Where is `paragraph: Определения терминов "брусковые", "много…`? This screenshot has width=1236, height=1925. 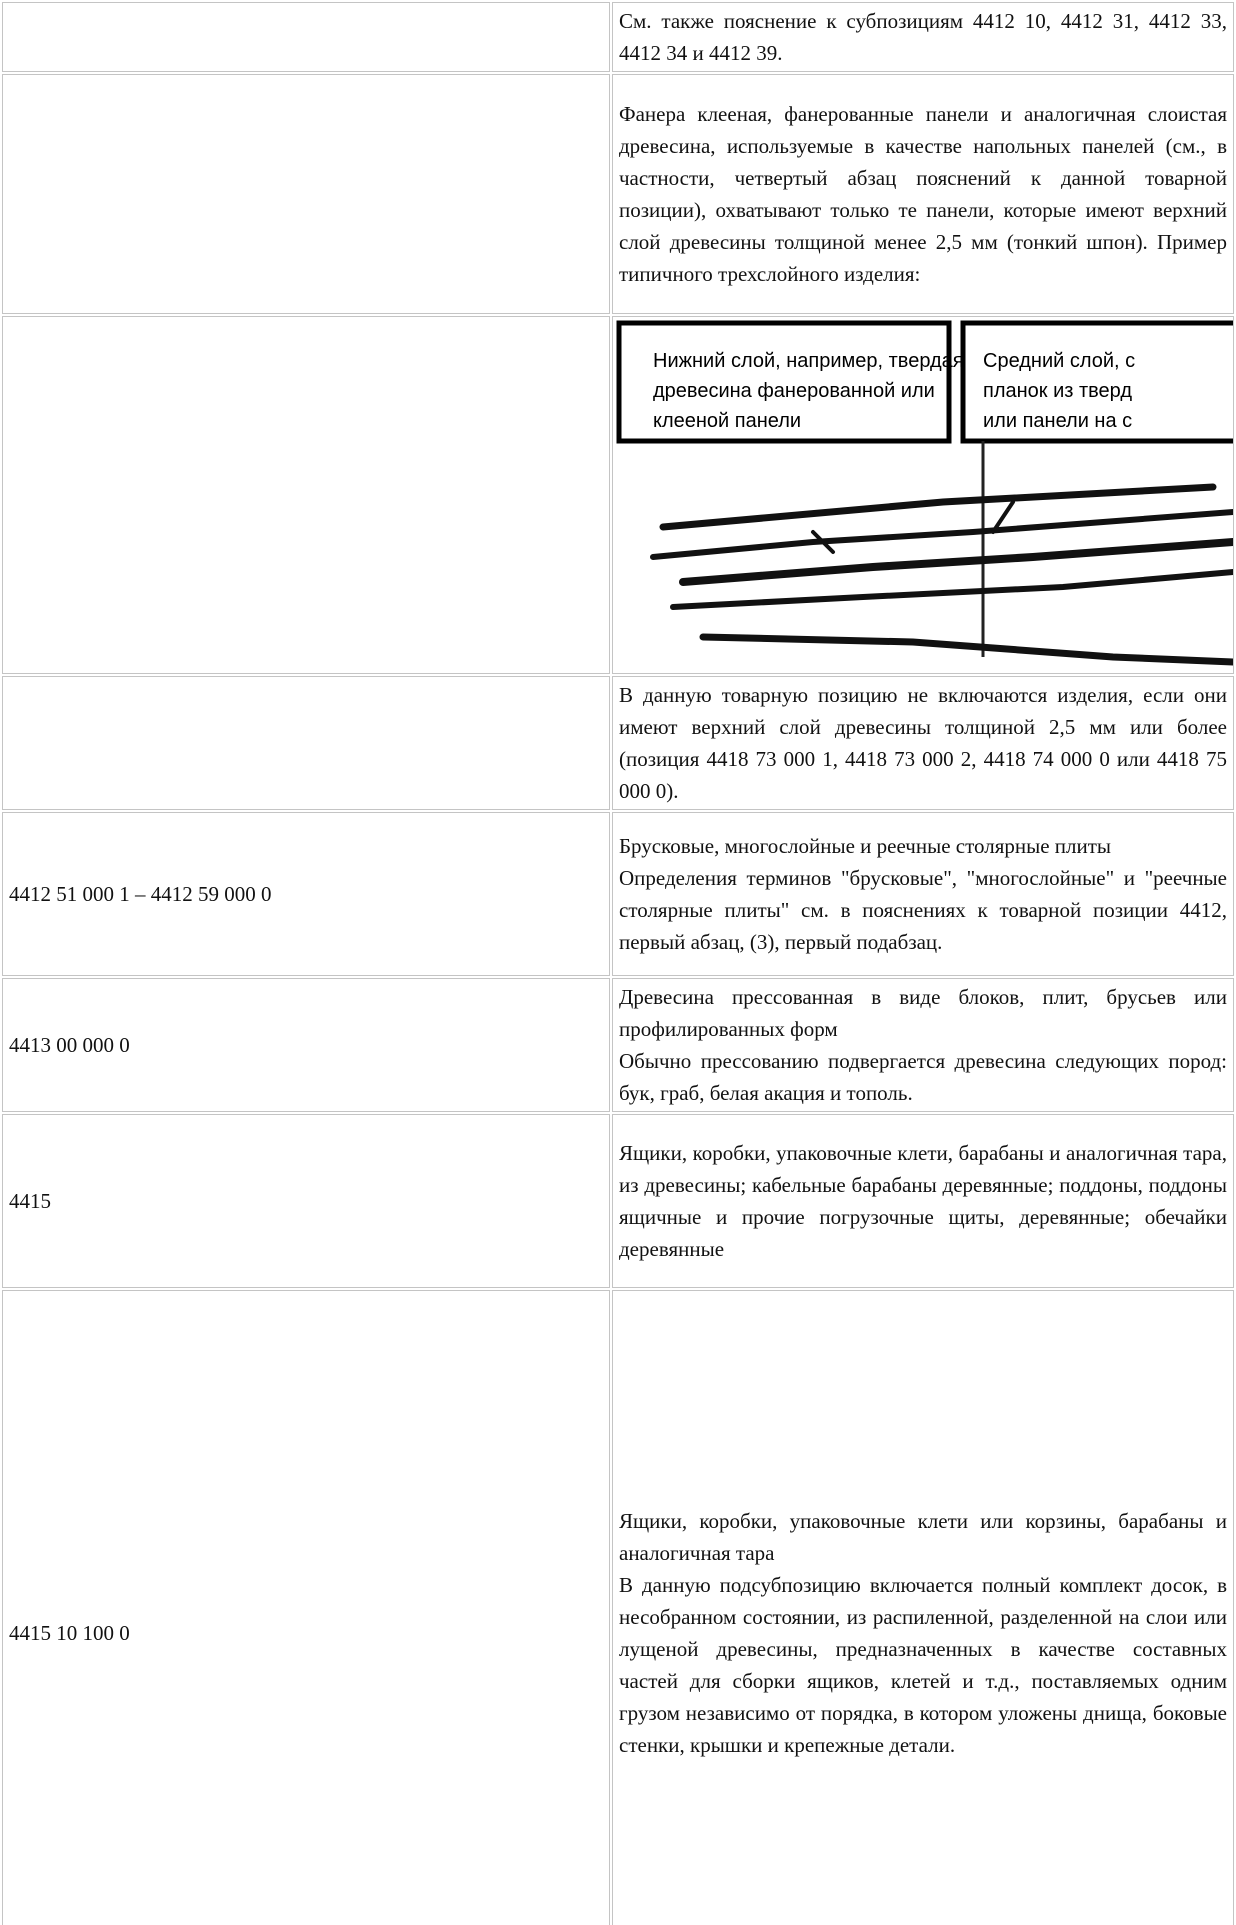
paragraph: Определения терминов "брусковые", "много… is located at coordinates (923, 910).